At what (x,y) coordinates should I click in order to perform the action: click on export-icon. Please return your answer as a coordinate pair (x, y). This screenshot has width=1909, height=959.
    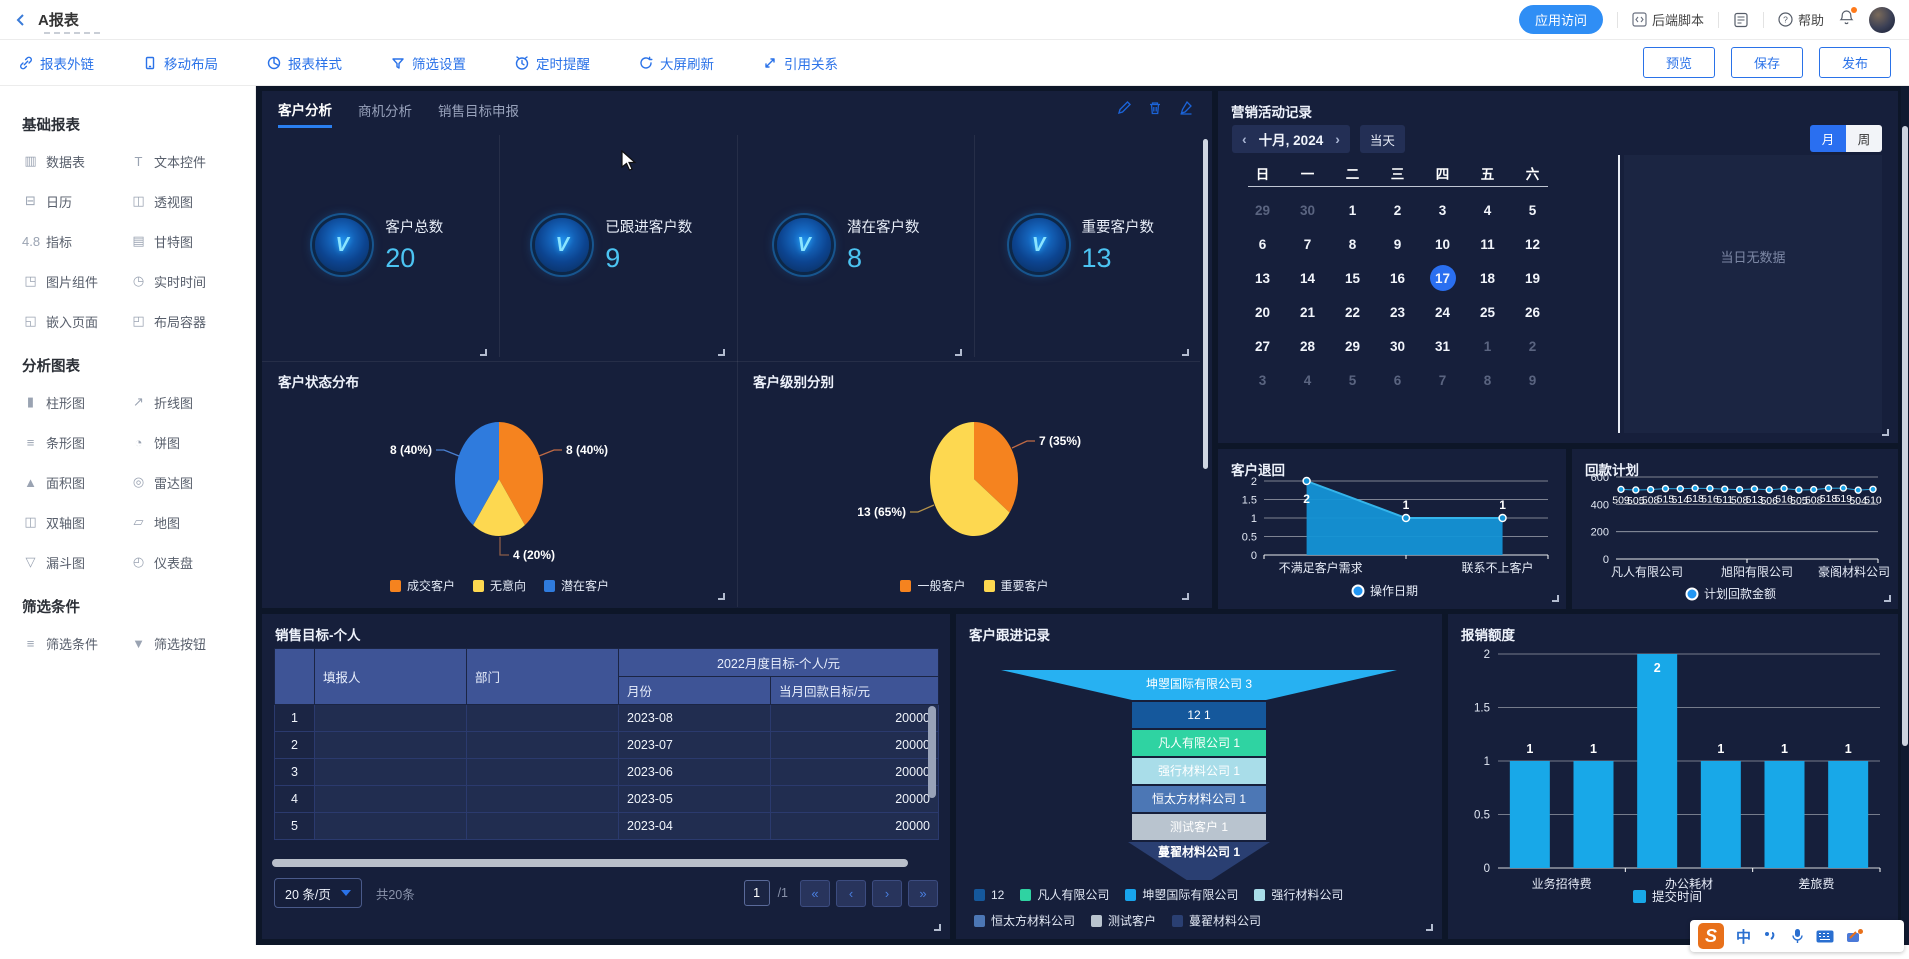
    Looking at the image, I should click on (1186, 108).